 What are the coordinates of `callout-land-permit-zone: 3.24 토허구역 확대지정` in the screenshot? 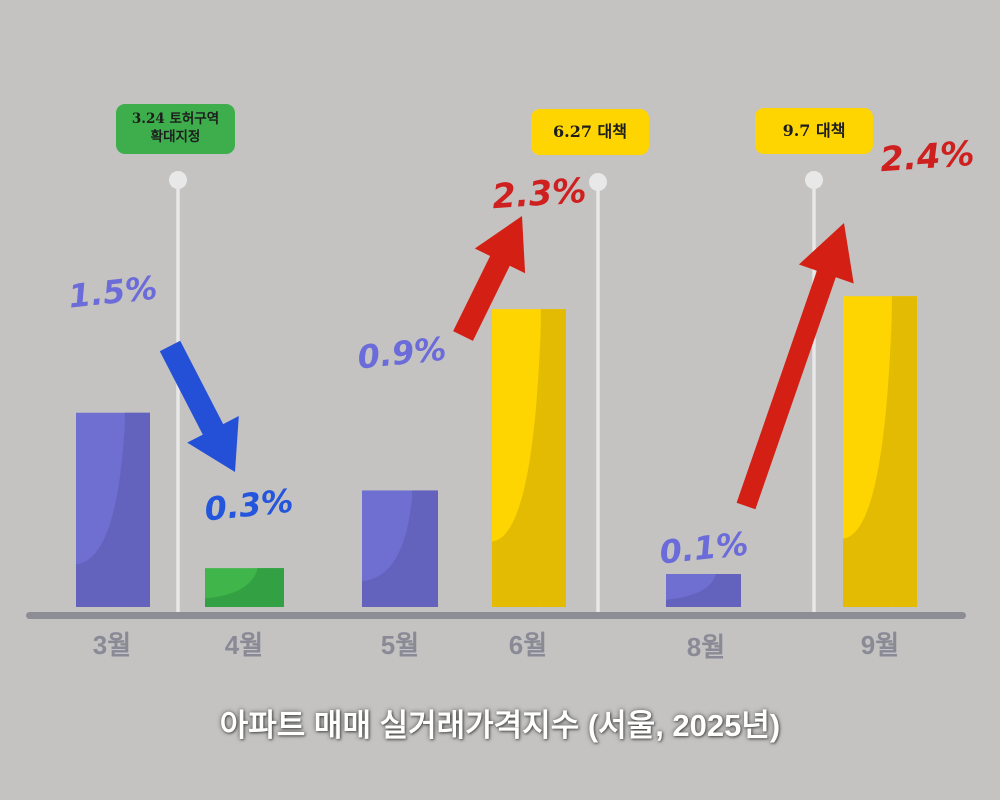 It's located at (175, 129).